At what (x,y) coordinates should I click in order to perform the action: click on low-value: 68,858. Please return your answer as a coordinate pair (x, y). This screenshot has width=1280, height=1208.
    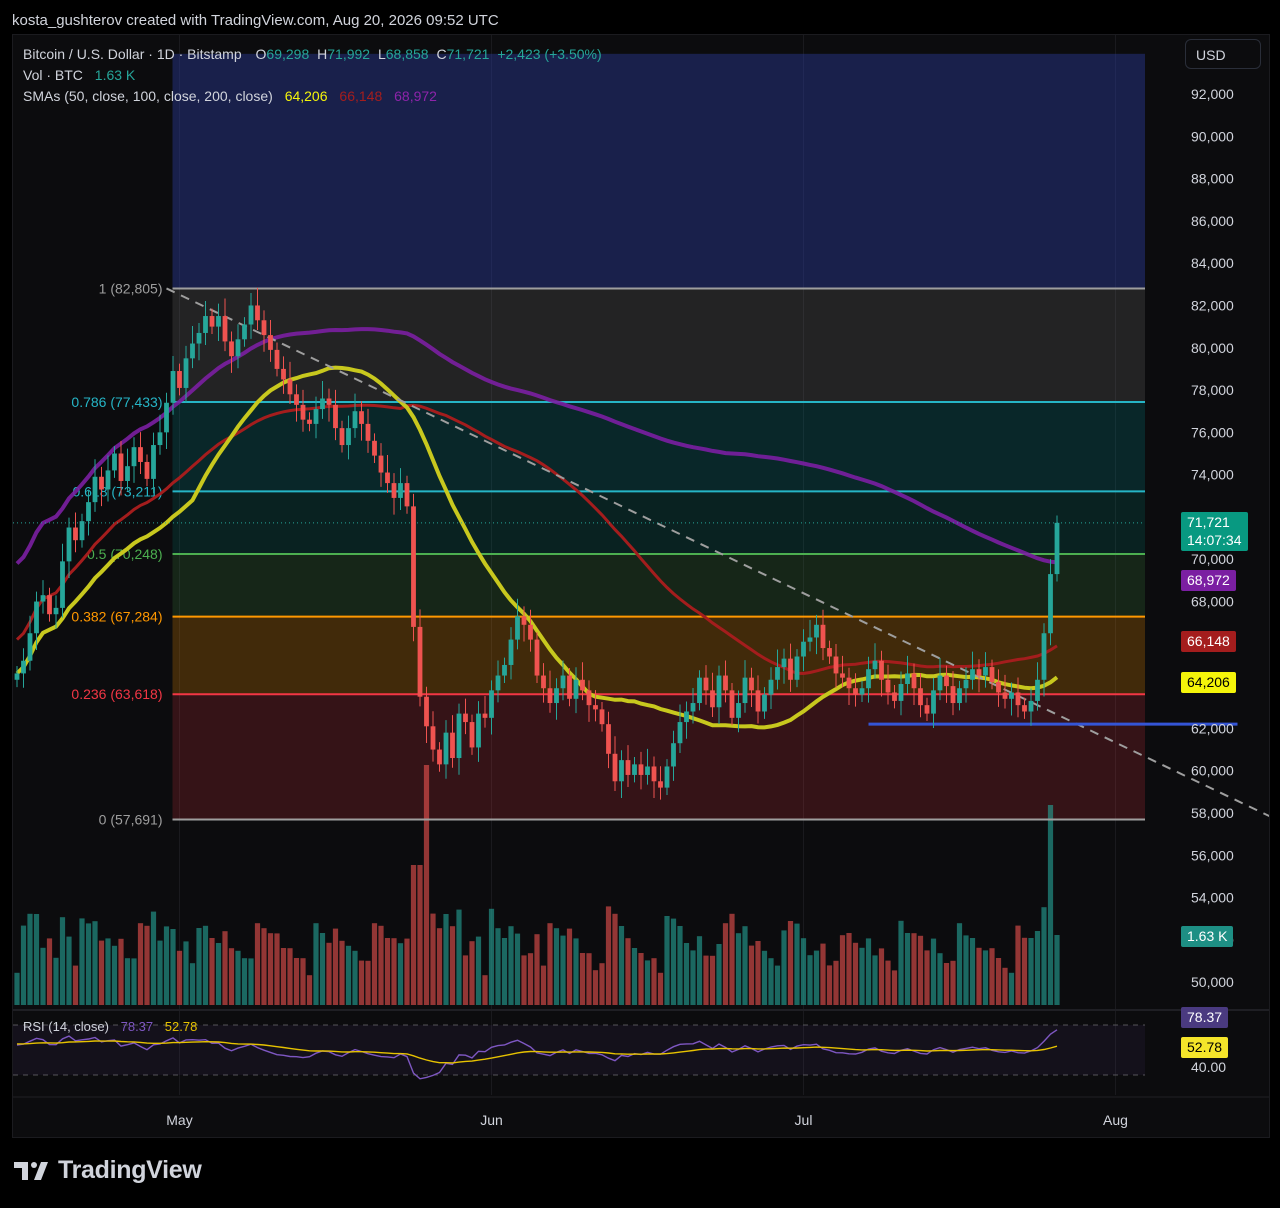
    Looking at the image, I should click on (407, 54).